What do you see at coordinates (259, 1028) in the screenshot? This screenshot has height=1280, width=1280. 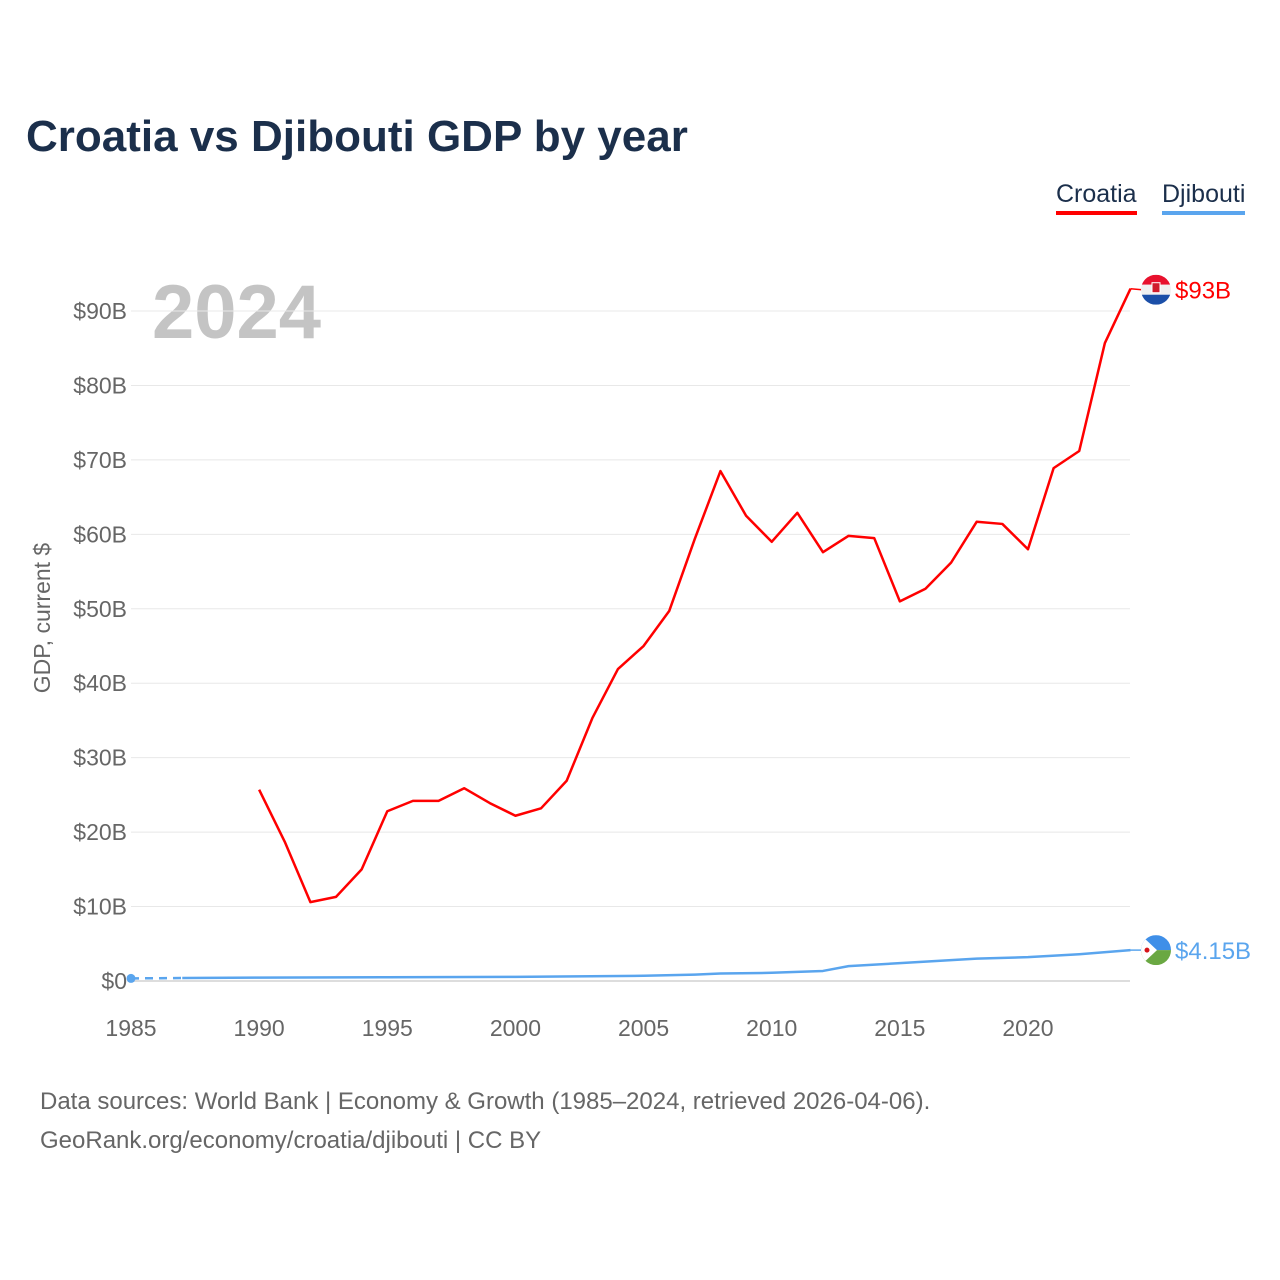 I see `x-tick-label: 1990` at bounding box center [259, 1028].